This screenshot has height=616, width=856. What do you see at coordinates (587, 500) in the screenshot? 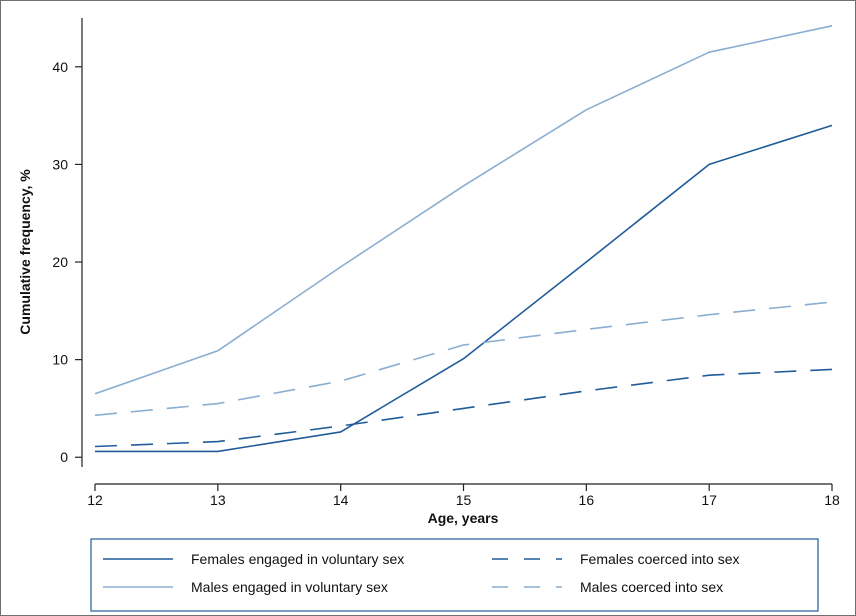
I see `x-tick-label: 16` at bounding box center [587, 500].